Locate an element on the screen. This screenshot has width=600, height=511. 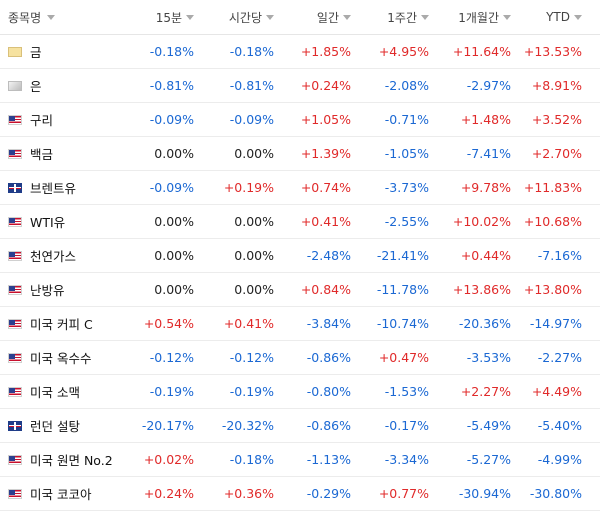
column-header-daily: 일간 is located at coordinates (312, 17).